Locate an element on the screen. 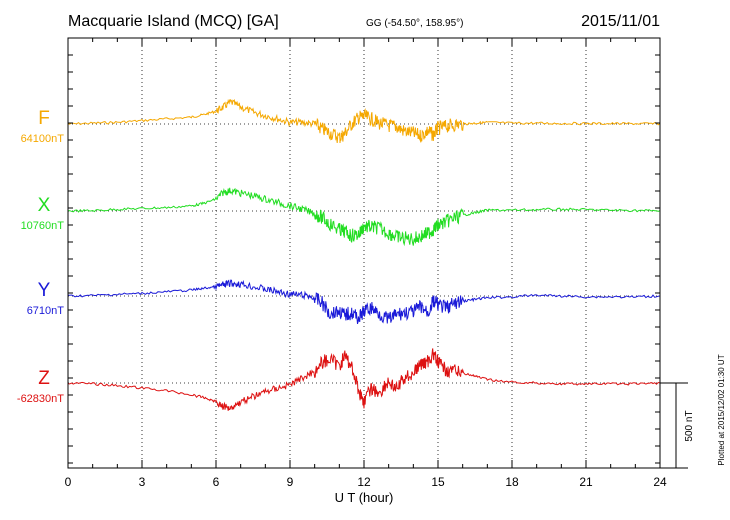 The width and height of the screenshot is (730, 520). x-tick-label: 21 is located at coordinates (586, 482).